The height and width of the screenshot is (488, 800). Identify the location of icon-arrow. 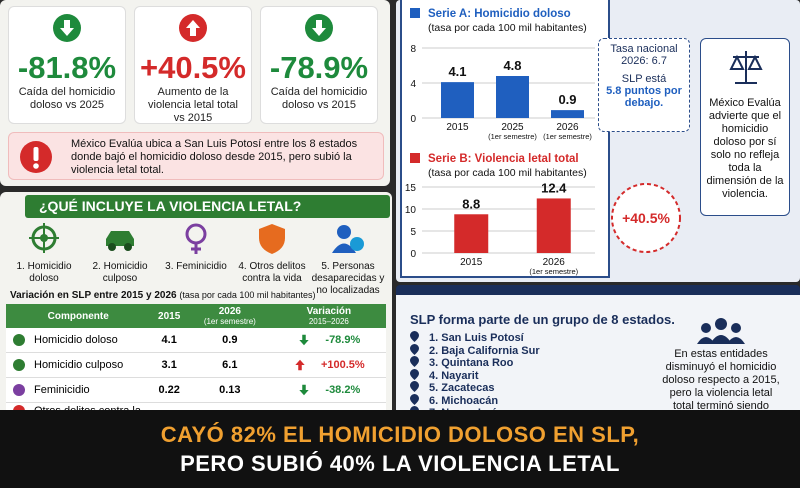
(319, 28).